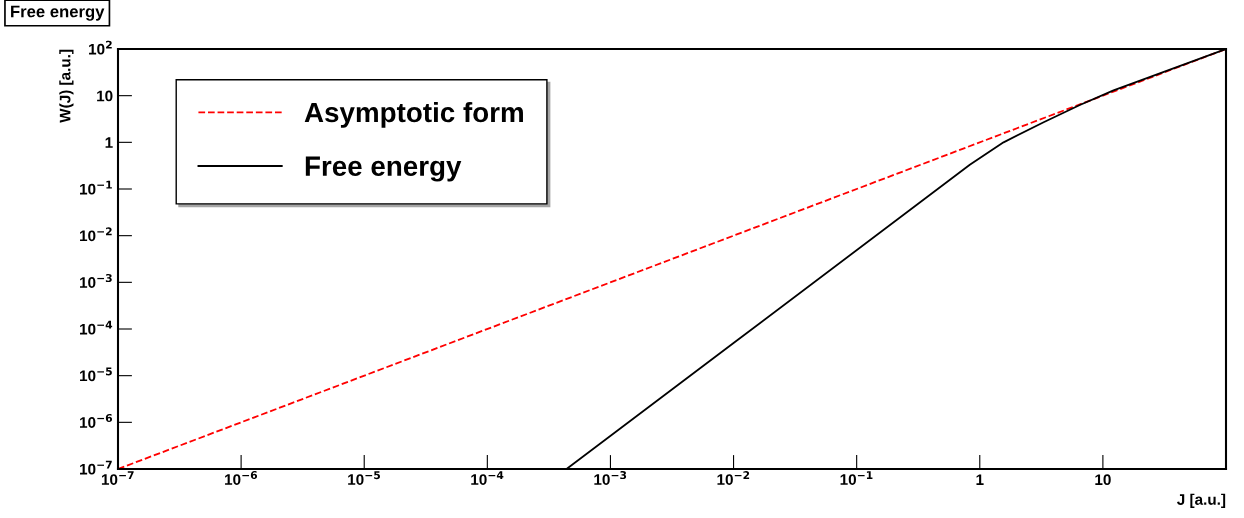 Image resolution: width=1244 pixels, height=518 pixels. I want to click on chart-title: Free energy, so click(58, 13).